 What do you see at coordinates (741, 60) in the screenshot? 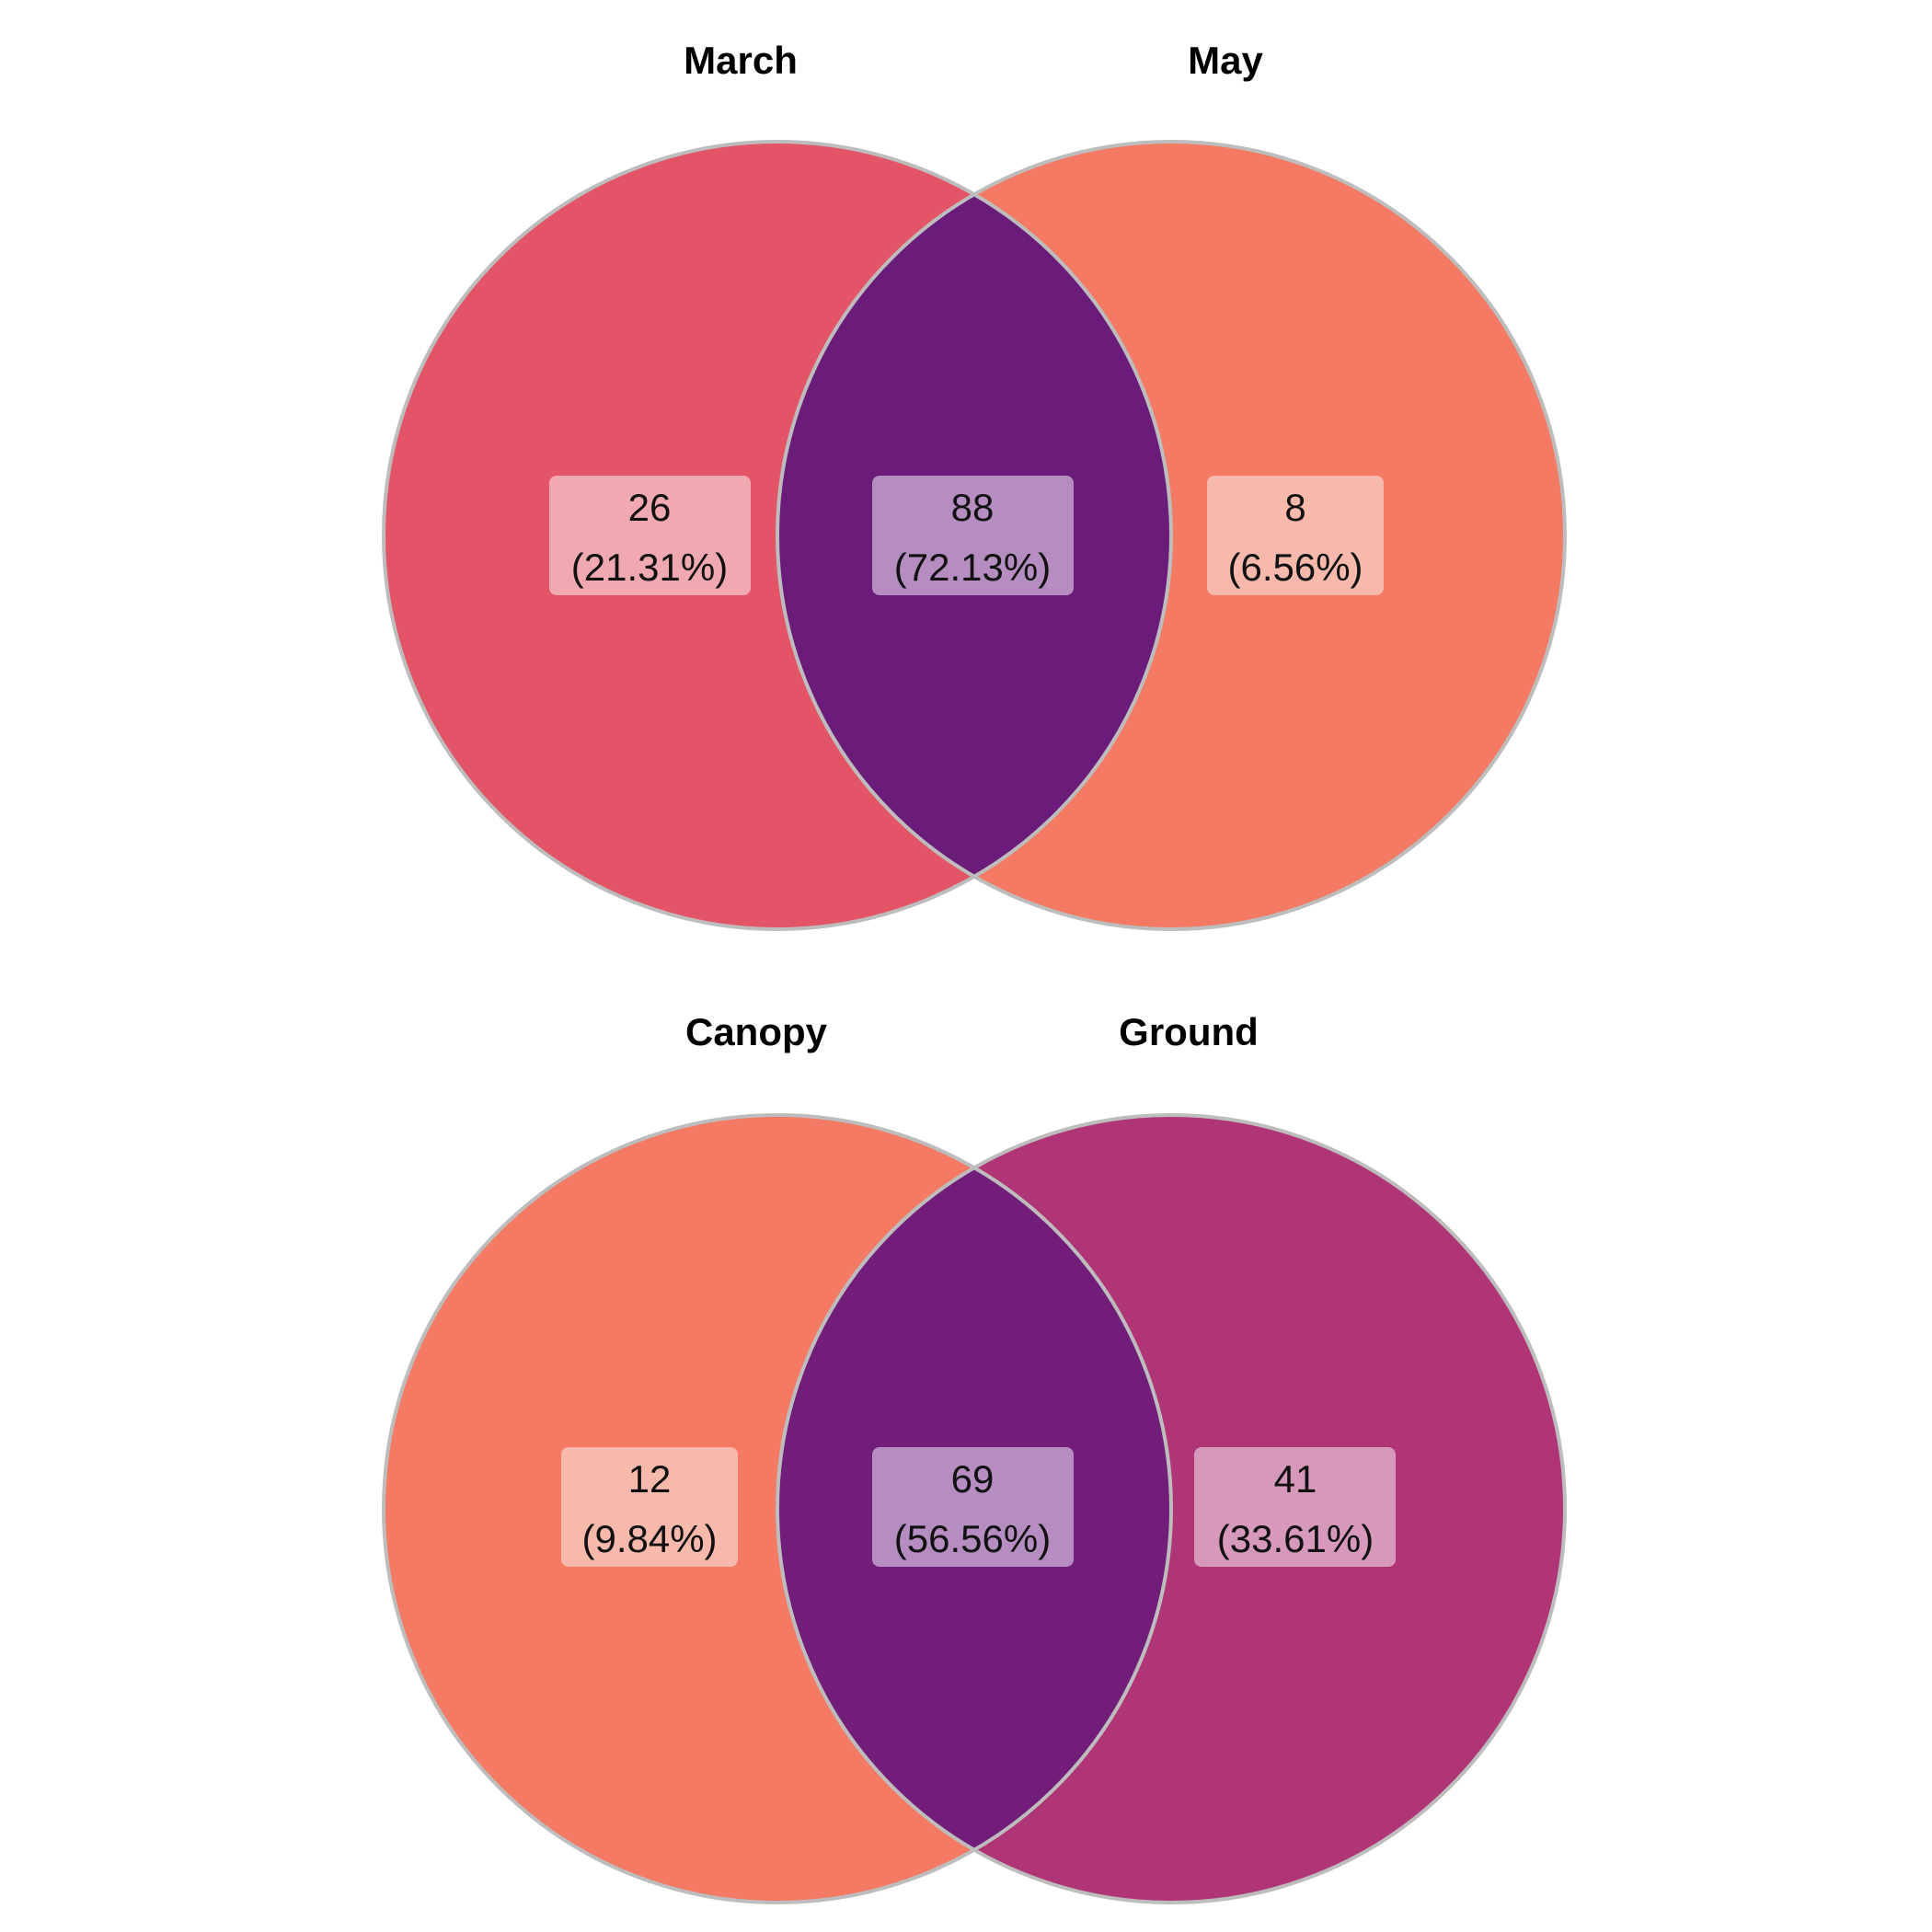
I see `set-title-march: March` at bounding box center [741, 60].